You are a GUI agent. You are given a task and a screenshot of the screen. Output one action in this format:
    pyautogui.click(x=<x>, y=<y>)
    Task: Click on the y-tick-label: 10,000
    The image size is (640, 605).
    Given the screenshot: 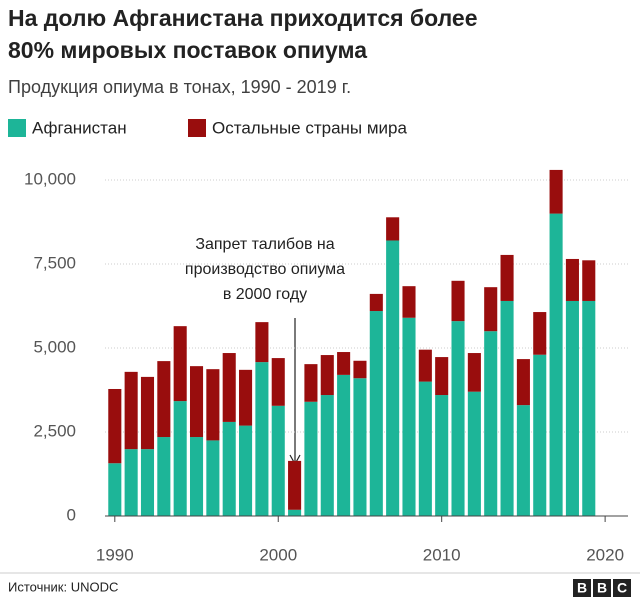 What is the action you would take?
    pyautogui.click(x=50, y=178)
    